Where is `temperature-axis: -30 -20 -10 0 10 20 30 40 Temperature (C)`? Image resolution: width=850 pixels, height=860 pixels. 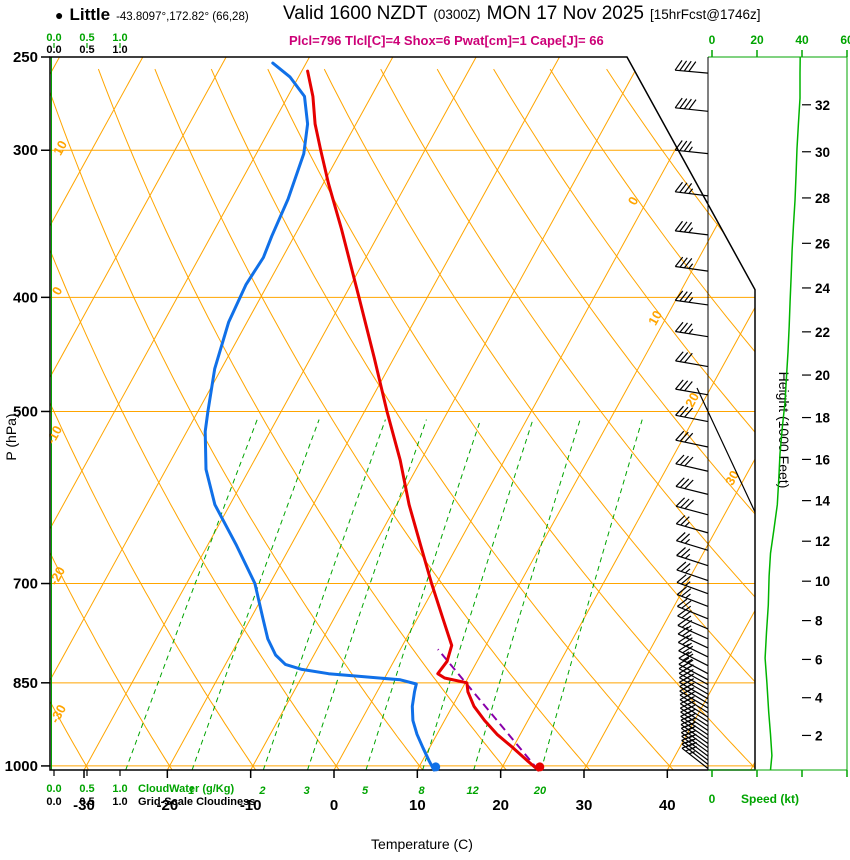 temperature-axis: -30 -20 -10 0 10 20 30 40 Temperature (C) is located at coordinates (374, 811).